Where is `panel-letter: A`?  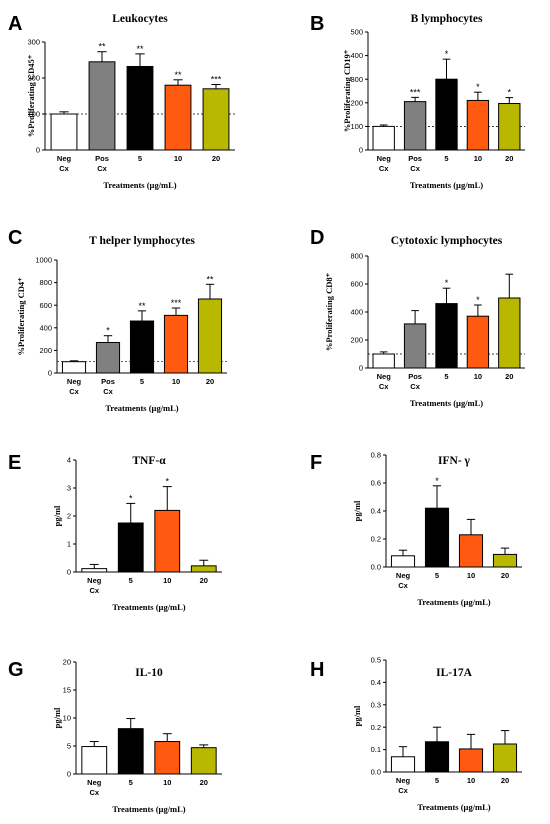
panel-letter: A is located at coordinates (15, 24).